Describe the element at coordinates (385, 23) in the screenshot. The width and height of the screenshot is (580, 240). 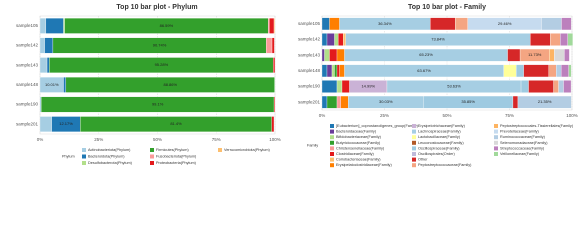
I see `value-label: 36.34%` at that location.